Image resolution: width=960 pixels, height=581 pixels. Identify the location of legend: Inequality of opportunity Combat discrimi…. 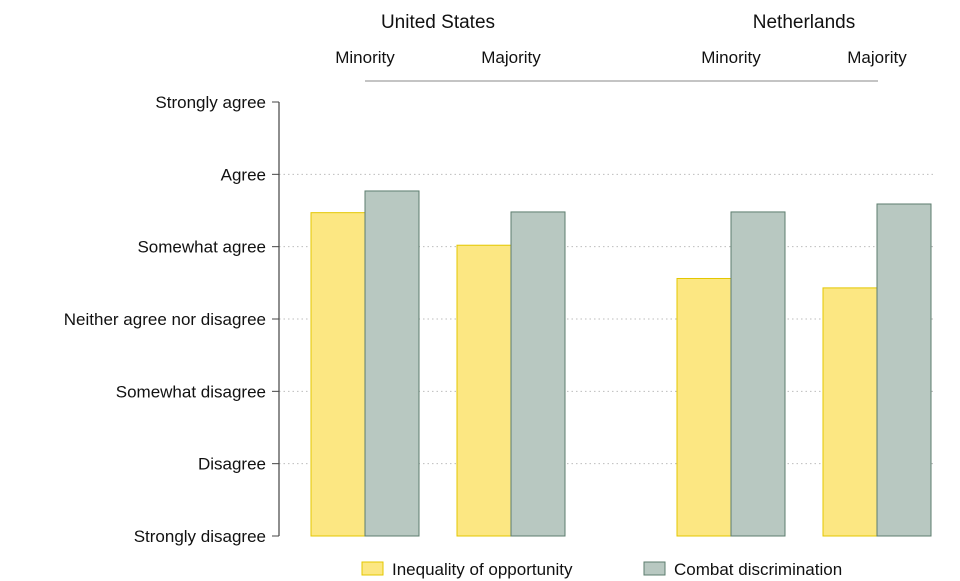
(601, 569).